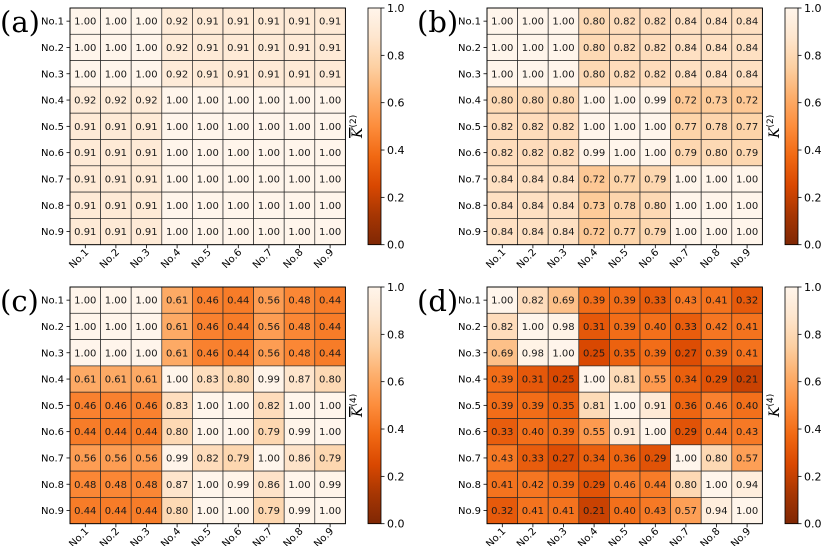  What do you see at coordinates (110, 536) in the screenshot?
I see `x-tick-label: No.2` at bounding box center [110, 536].